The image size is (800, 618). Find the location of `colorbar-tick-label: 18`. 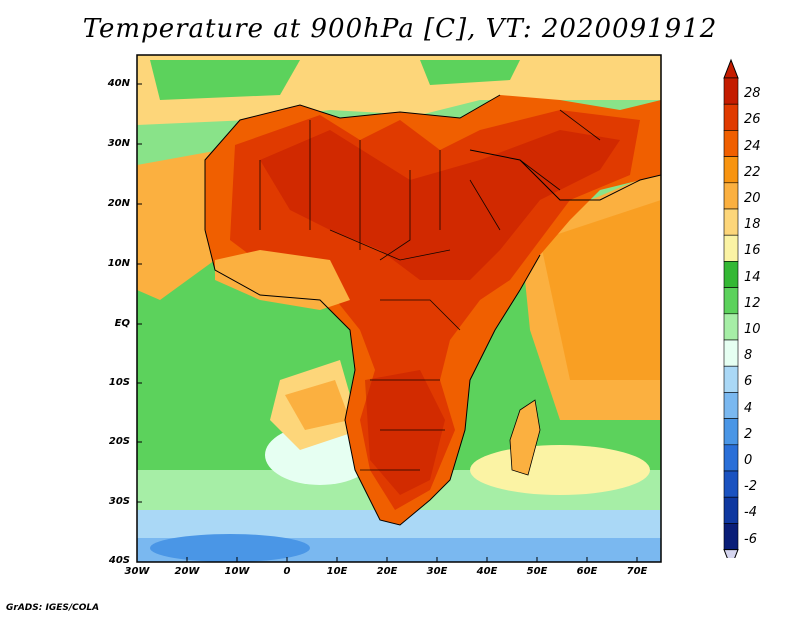

colorbar-tick-label: 18 is located at coordinates (752, 225).